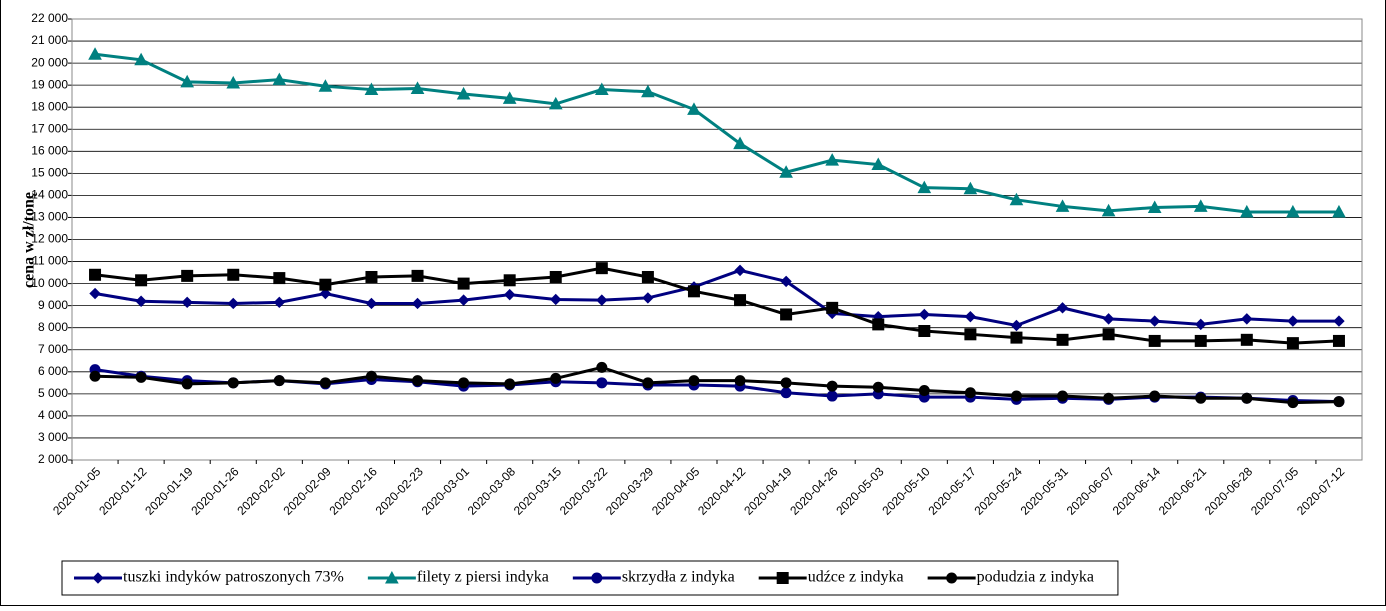 The width and height of the screenshot is (1386, 611). I want to click on x-tick-label: 2020-01-19, so click(169, 491).